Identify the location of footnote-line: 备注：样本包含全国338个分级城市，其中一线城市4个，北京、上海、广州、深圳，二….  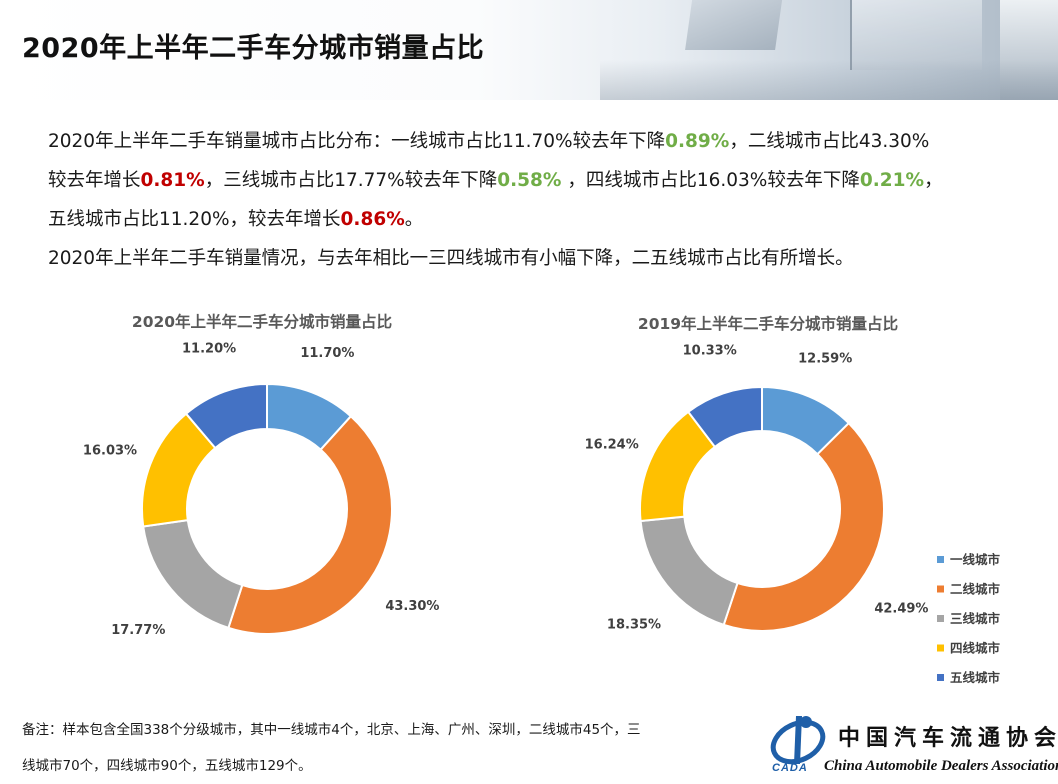
(331, 730).